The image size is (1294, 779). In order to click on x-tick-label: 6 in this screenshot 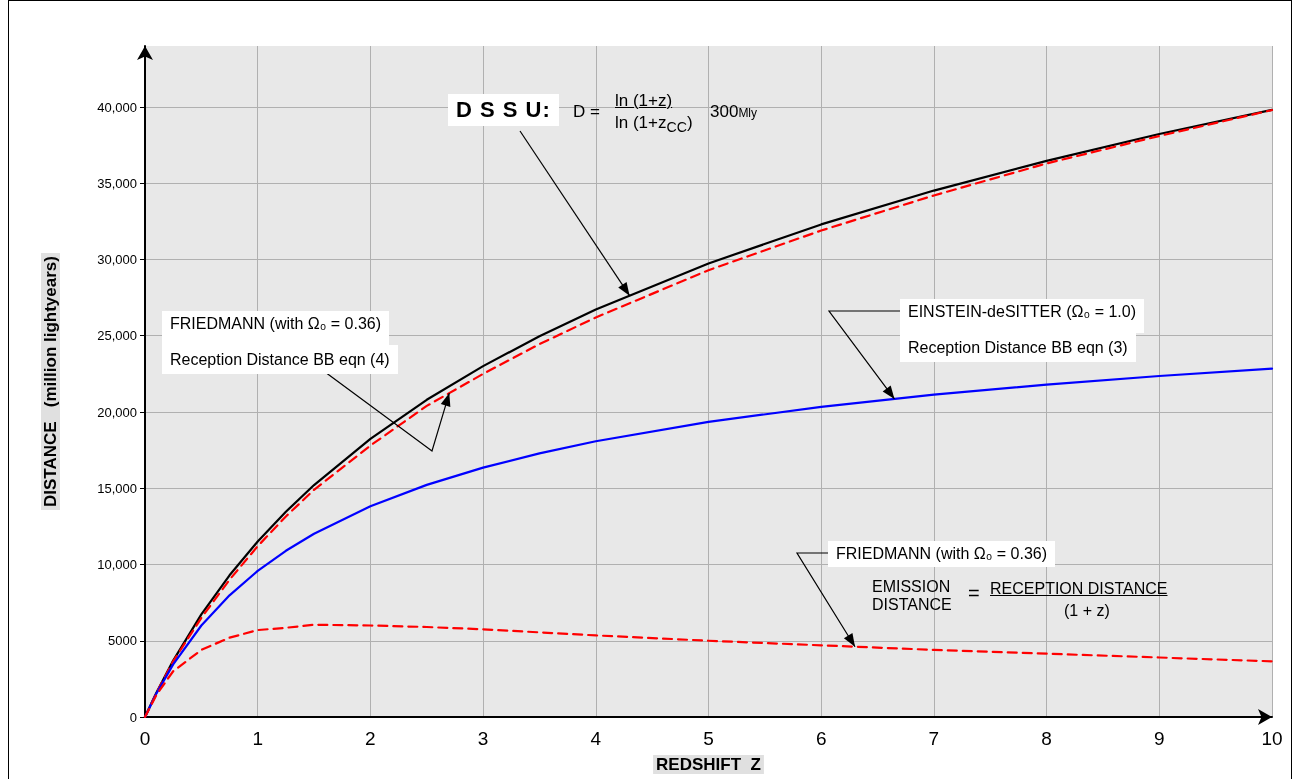, I will do `click(821, 738)`.